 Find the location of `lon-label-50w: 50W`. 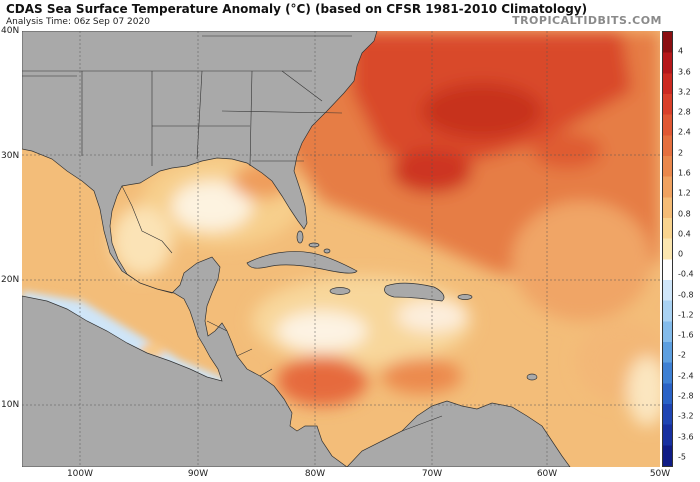

lon-label-50w: 50W is located at coordinates (660, 474).